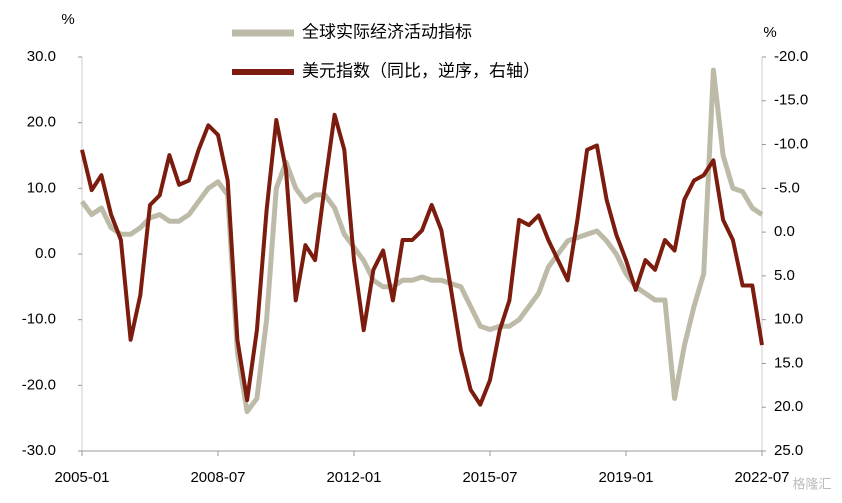 The width and height of the screenshot is (842, 503). Describe the element at coordinates (39, 384) in the screenshot. I see `y-tick-label: -20.0` at that location.